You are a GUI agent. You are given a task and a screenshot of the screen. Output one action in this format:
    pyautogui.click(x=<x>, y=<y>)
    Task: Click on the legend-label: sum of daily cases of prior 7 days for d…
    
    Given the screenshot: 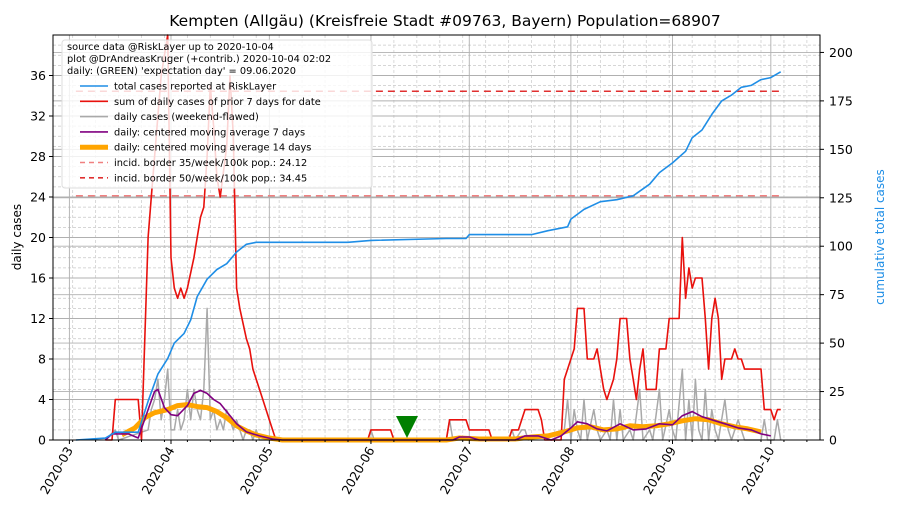 What is the action you would take?
    pyautogui.click(x=217, y=102)
    